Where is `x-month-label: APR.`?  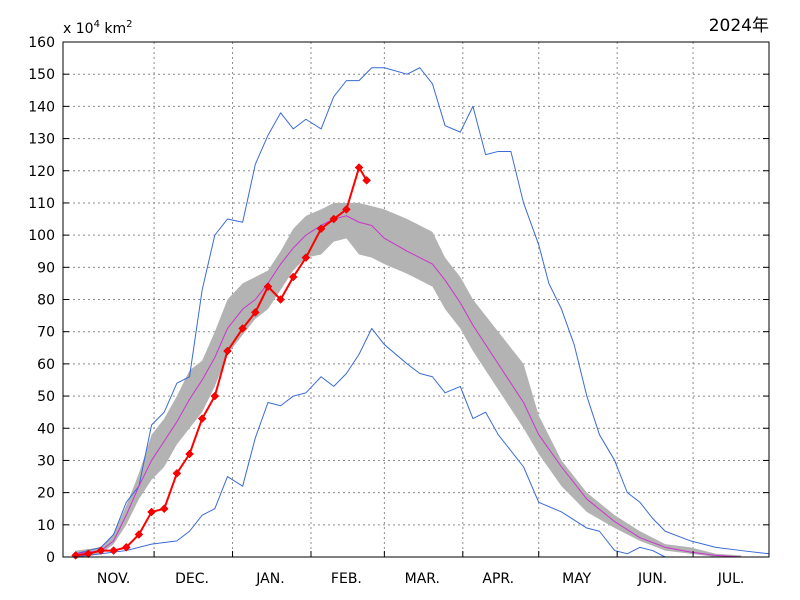
x-month-label: APR. is located at coordinates (498, 579).